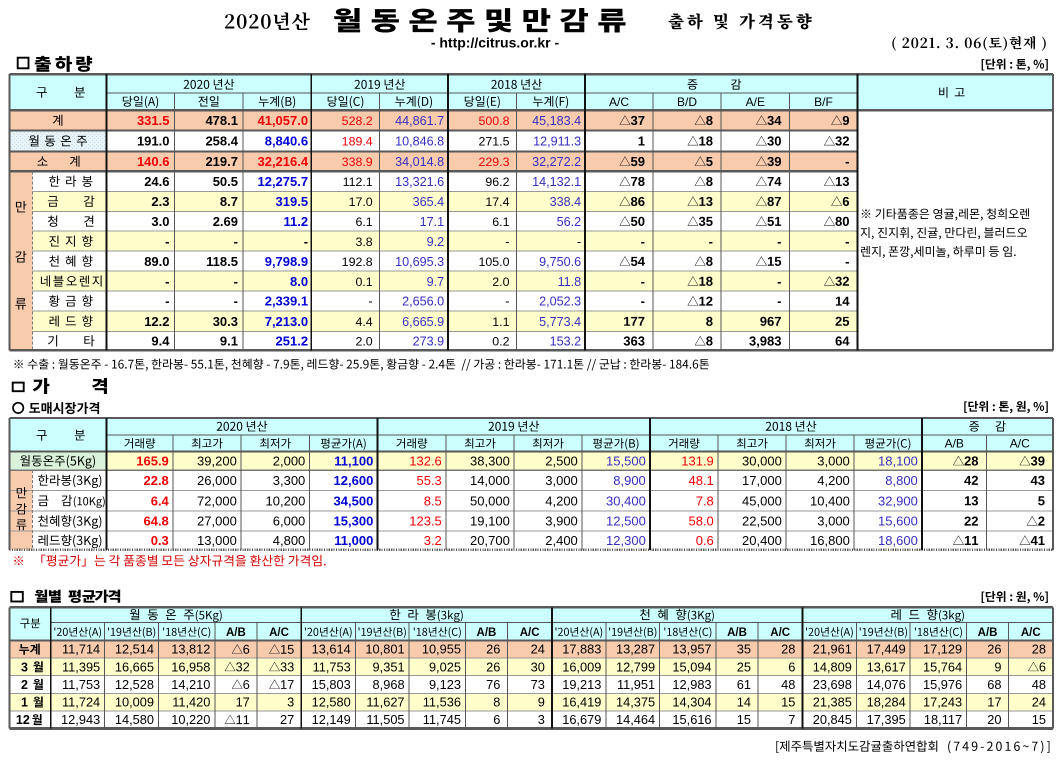 The image size is (1062, 763). I want to click on svg-text: 27,000, so click(217, 521).